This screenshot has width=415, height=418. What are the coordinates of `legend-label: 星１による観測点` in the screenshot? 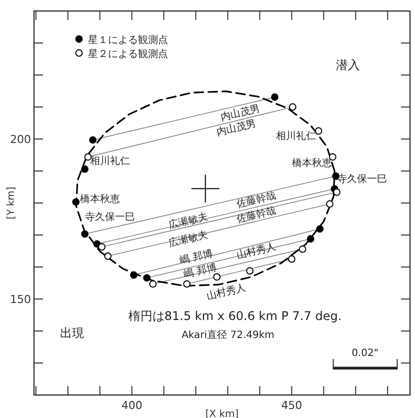 It's located at (128, 40).